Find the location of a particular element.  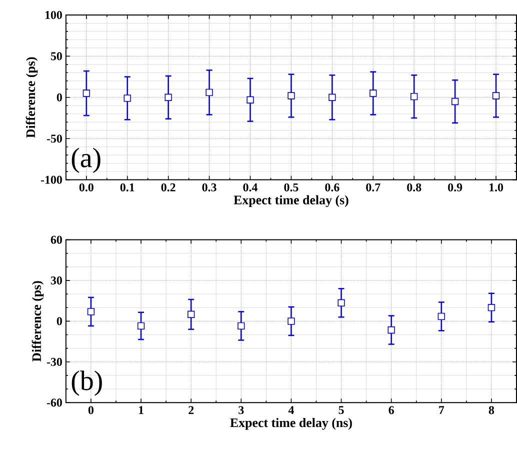

y-tick-label: -50 is located at coordinates (54, 138).